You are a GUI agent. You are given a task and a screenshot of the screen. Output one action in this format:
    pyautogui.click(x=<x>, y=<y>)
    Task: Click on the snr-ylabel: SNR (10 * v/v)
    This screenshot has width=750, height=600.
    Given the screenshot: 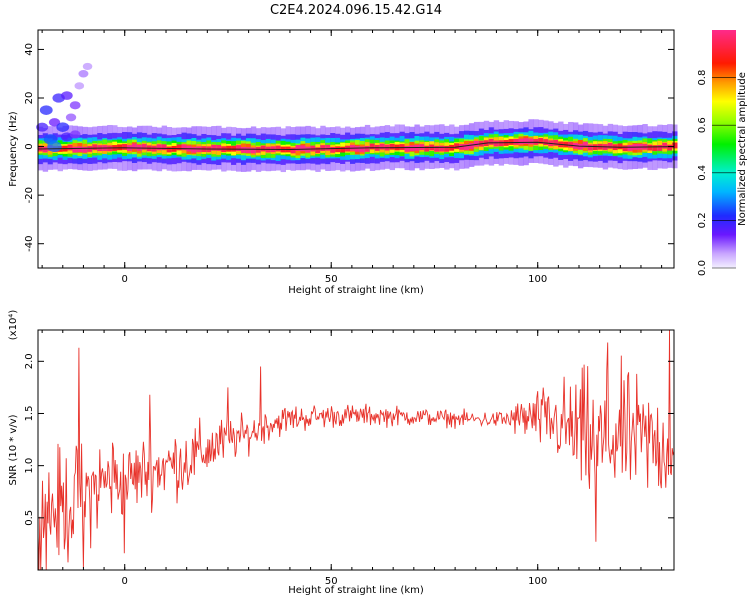 What is the action you would take?
    pyautogui.click(x=13, y=449)
    